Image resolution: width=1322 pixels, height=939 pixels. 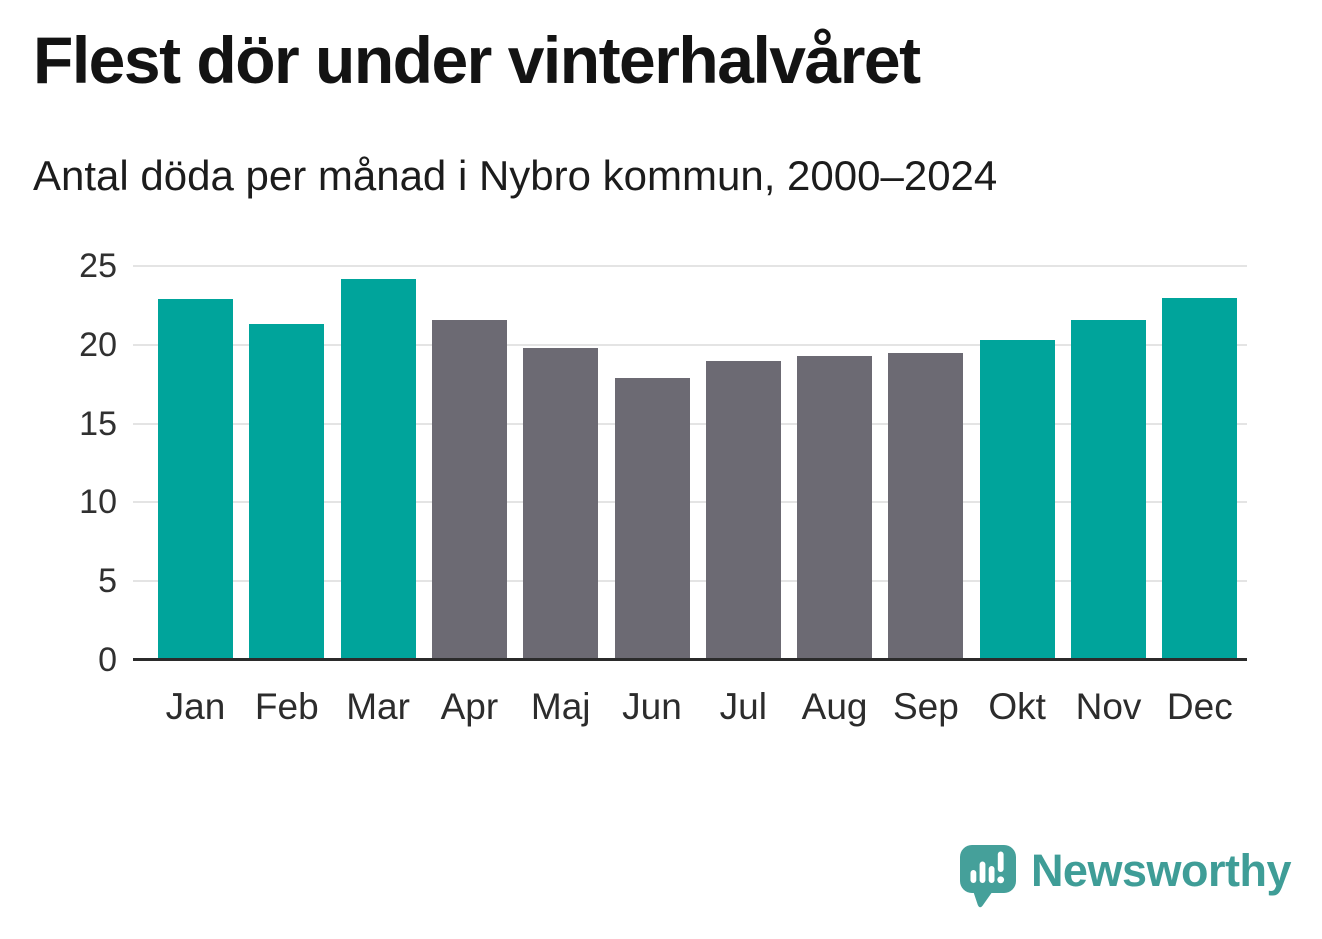 What do you see at coordinates (1017, 500) in the screenshot?
I see `bar-okt` at bounding box center [1017, 500].